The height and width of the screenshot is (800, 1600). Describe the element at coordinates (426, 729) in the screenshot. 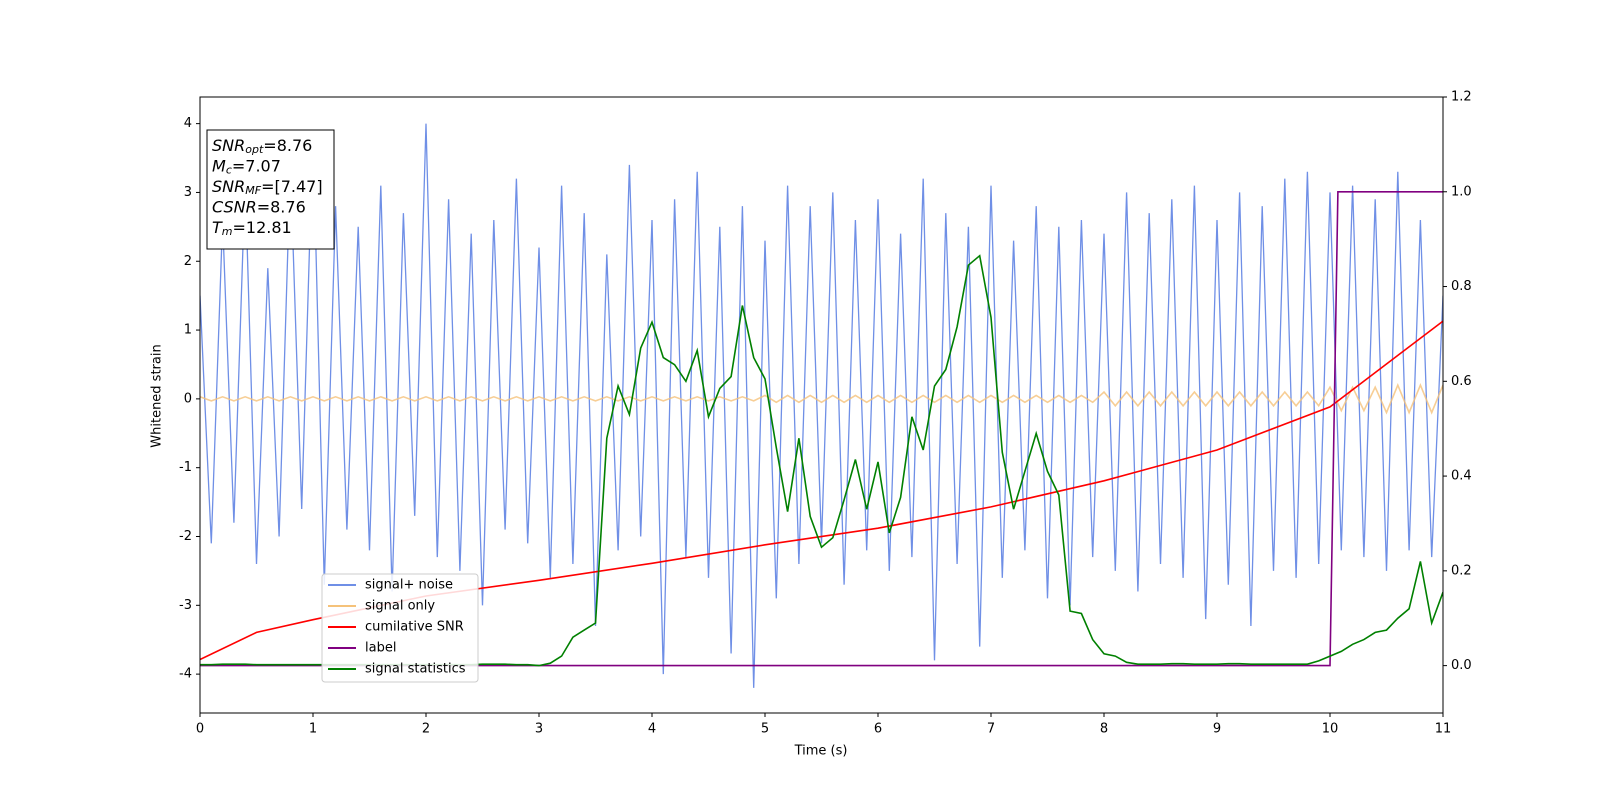

I see `x-tick-label: 2` at that location.